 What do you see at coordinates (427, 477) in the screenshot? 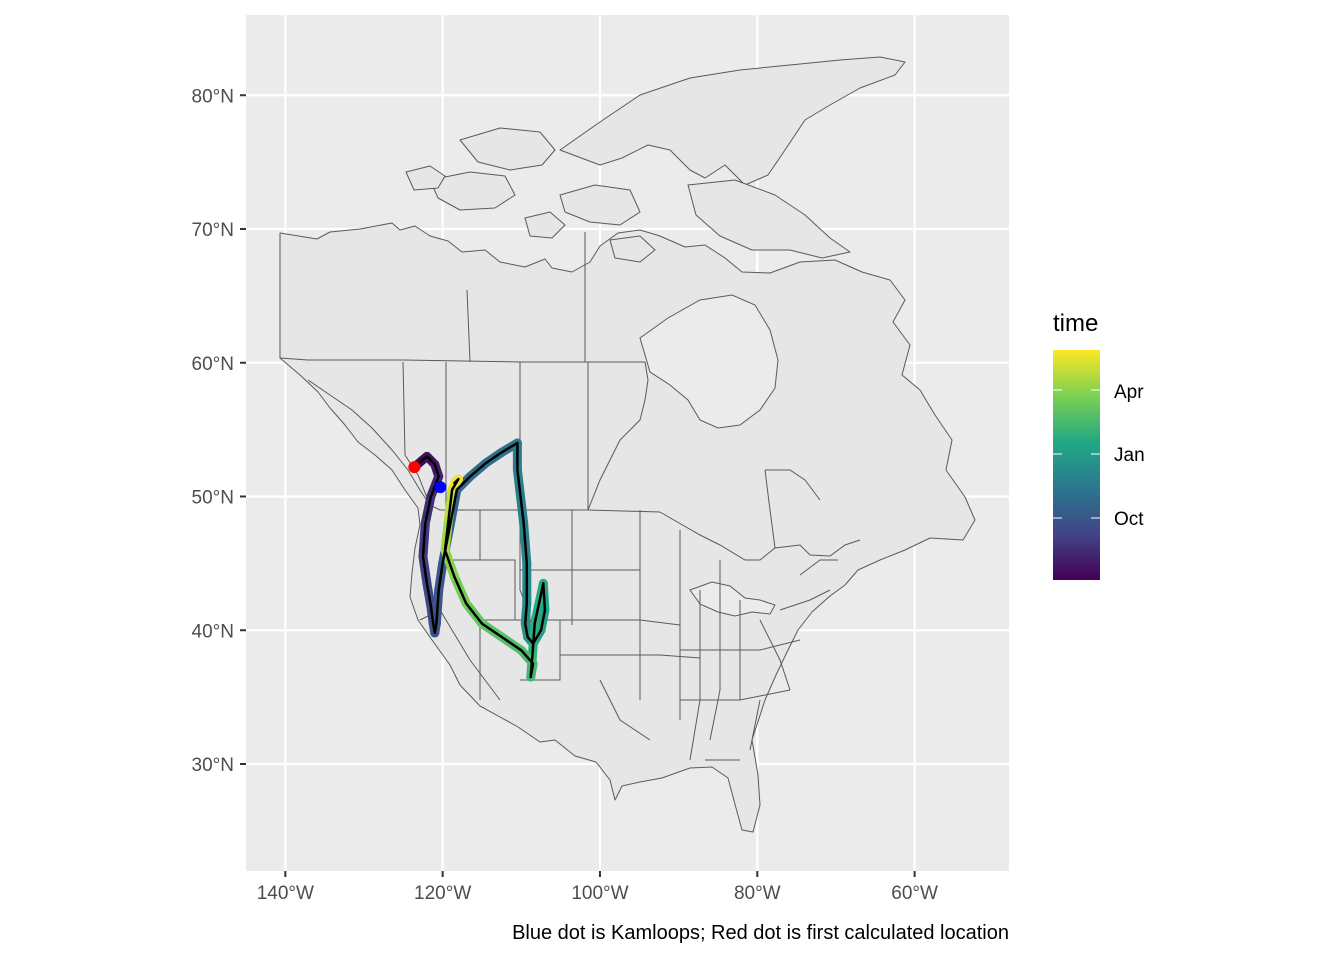
I see `location-markers` at bounding box center [427, 477].